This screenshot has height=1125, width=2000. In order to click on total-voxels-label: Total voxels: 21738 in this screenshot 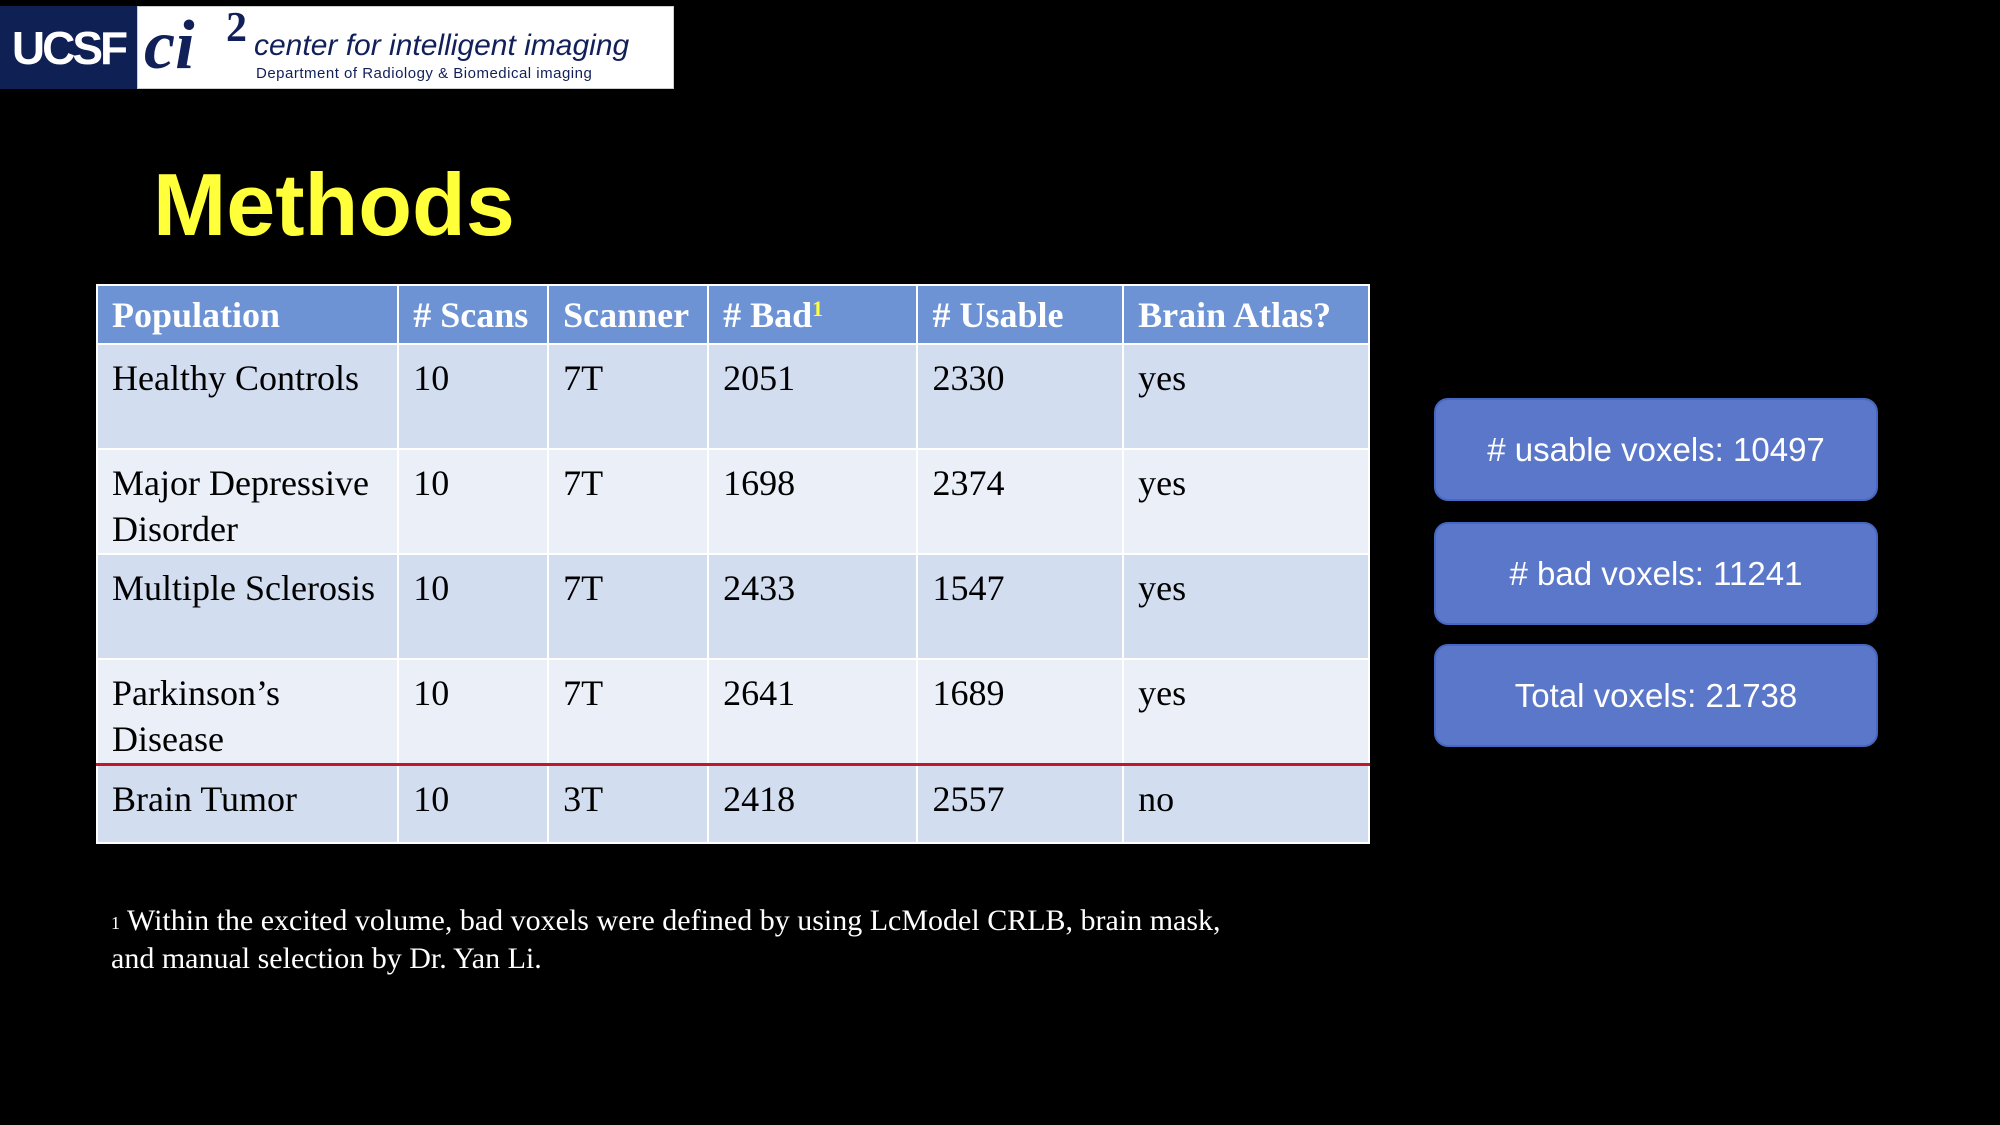, I will do `click(1656, 695)`.